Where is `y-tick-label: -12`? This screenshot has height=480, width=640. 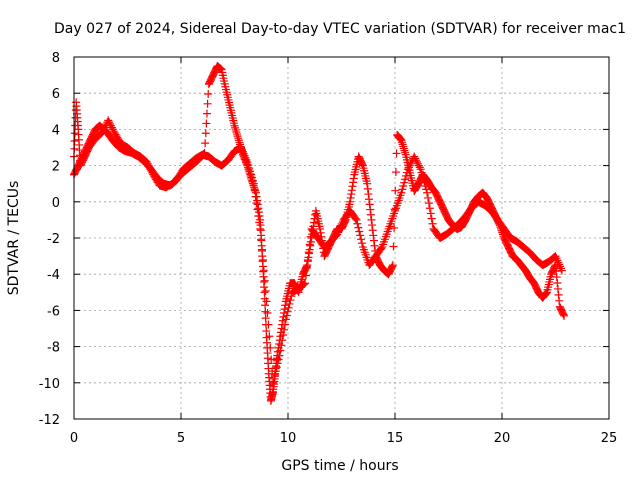
y-tick-label: -12 is located at coordinates (49, 420).